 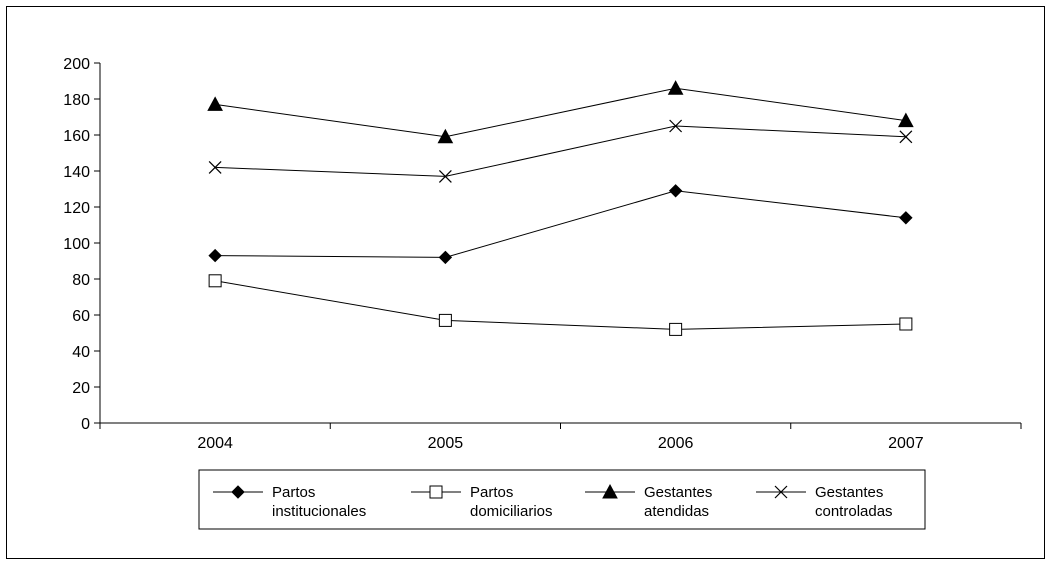 What do you see at coordinates (81, 352) in the screenshot?
I see `y-tick-label: 40` at bounding box center [81, 352].